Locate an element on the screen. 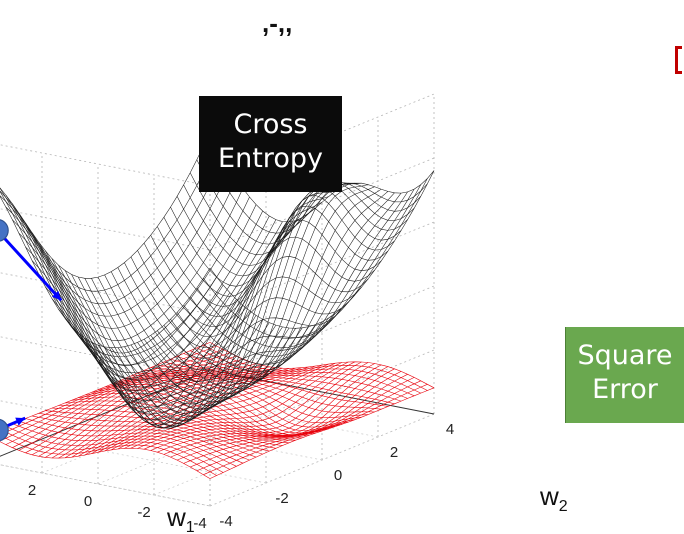 Image resolution: width=684 pixels, height=534 pixels. axis-titles: w1 w2 is located at coordinates (367, 507).